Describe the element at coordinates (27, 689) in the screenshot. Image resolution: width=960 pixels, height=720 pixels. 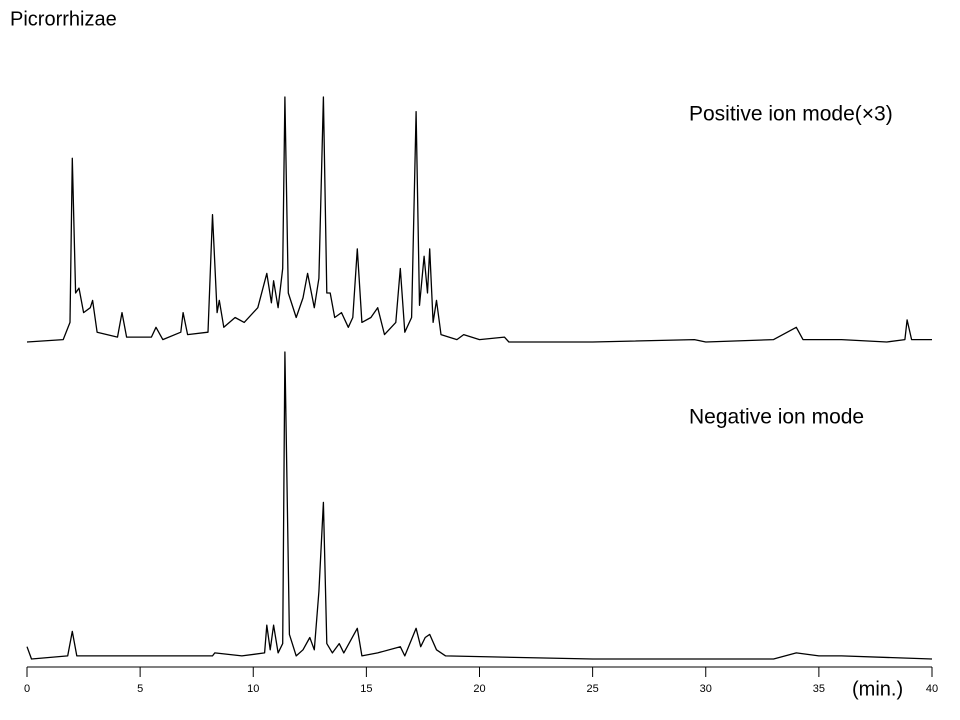
I see `x-tick-label: 0` at that location.